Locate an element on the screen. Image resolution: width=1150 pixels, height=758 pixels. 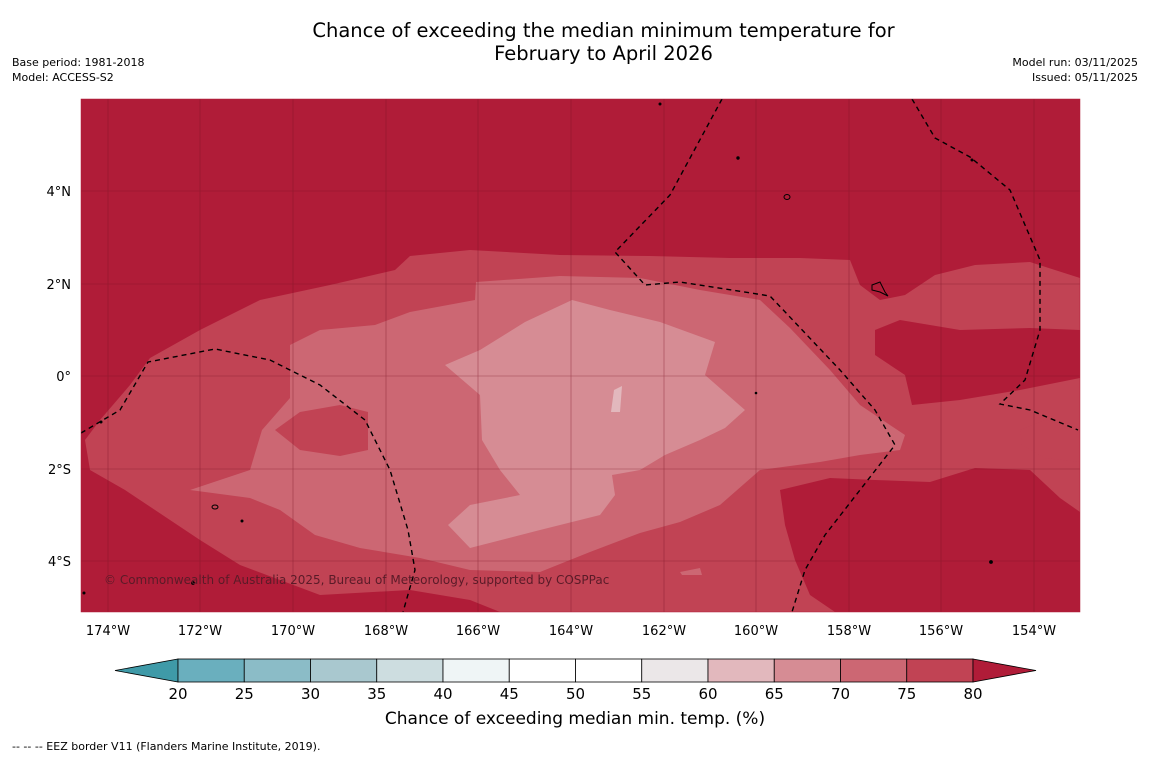
issued-label: Issued: 05/11/2025 is located at coordinates (1084, 77).